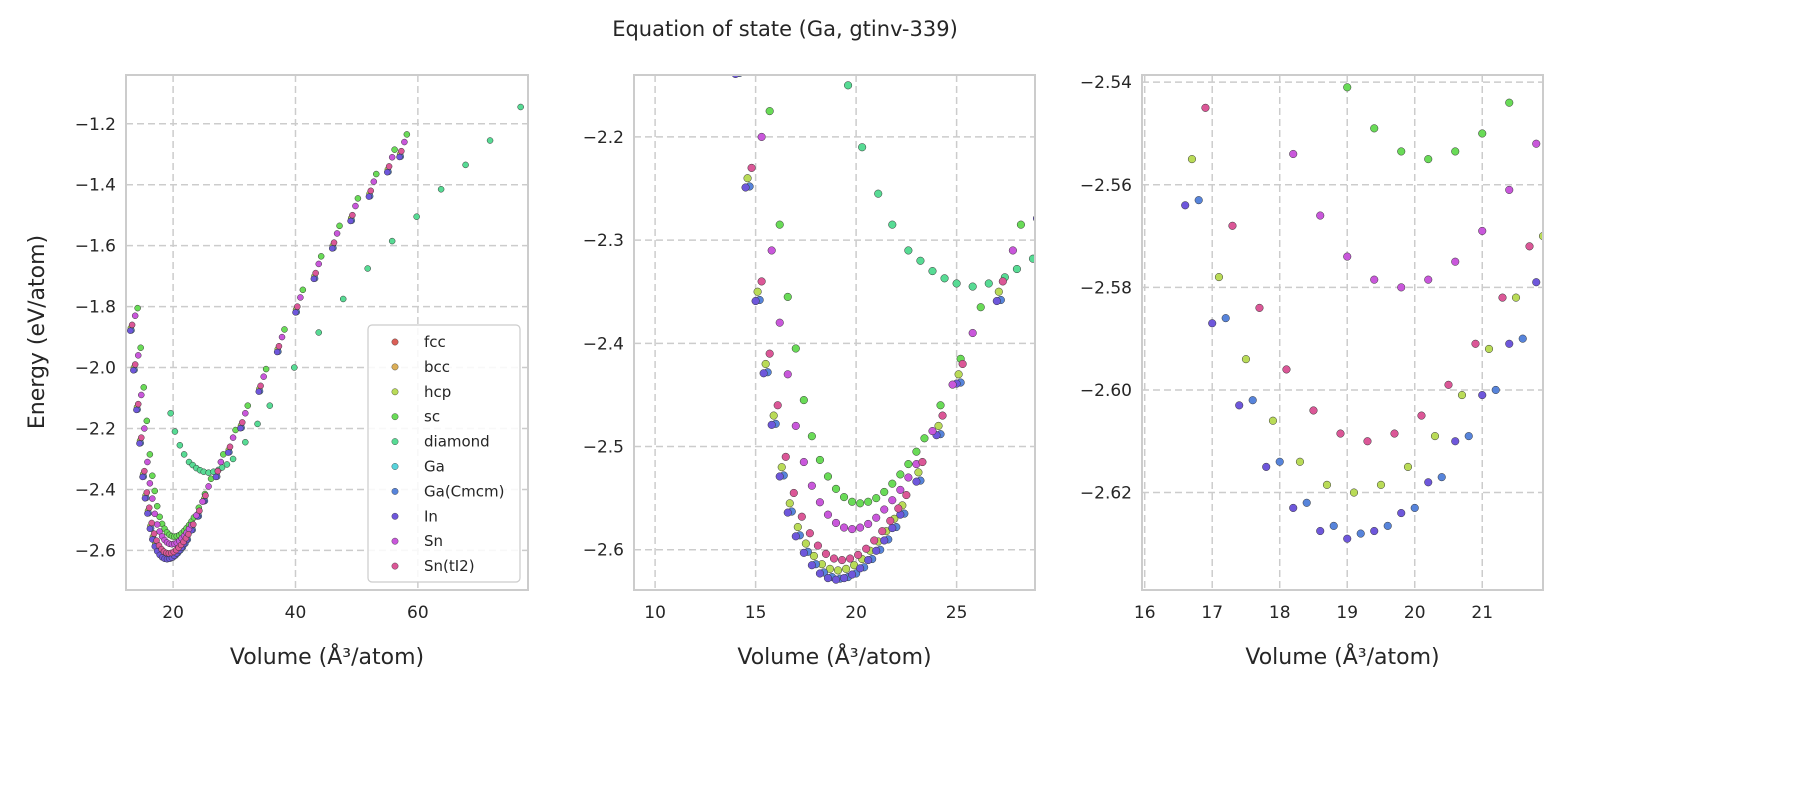 This screenshot has height=804, width=1800. I want to click on legend-label: Sn(tI2), so click(449, 566).